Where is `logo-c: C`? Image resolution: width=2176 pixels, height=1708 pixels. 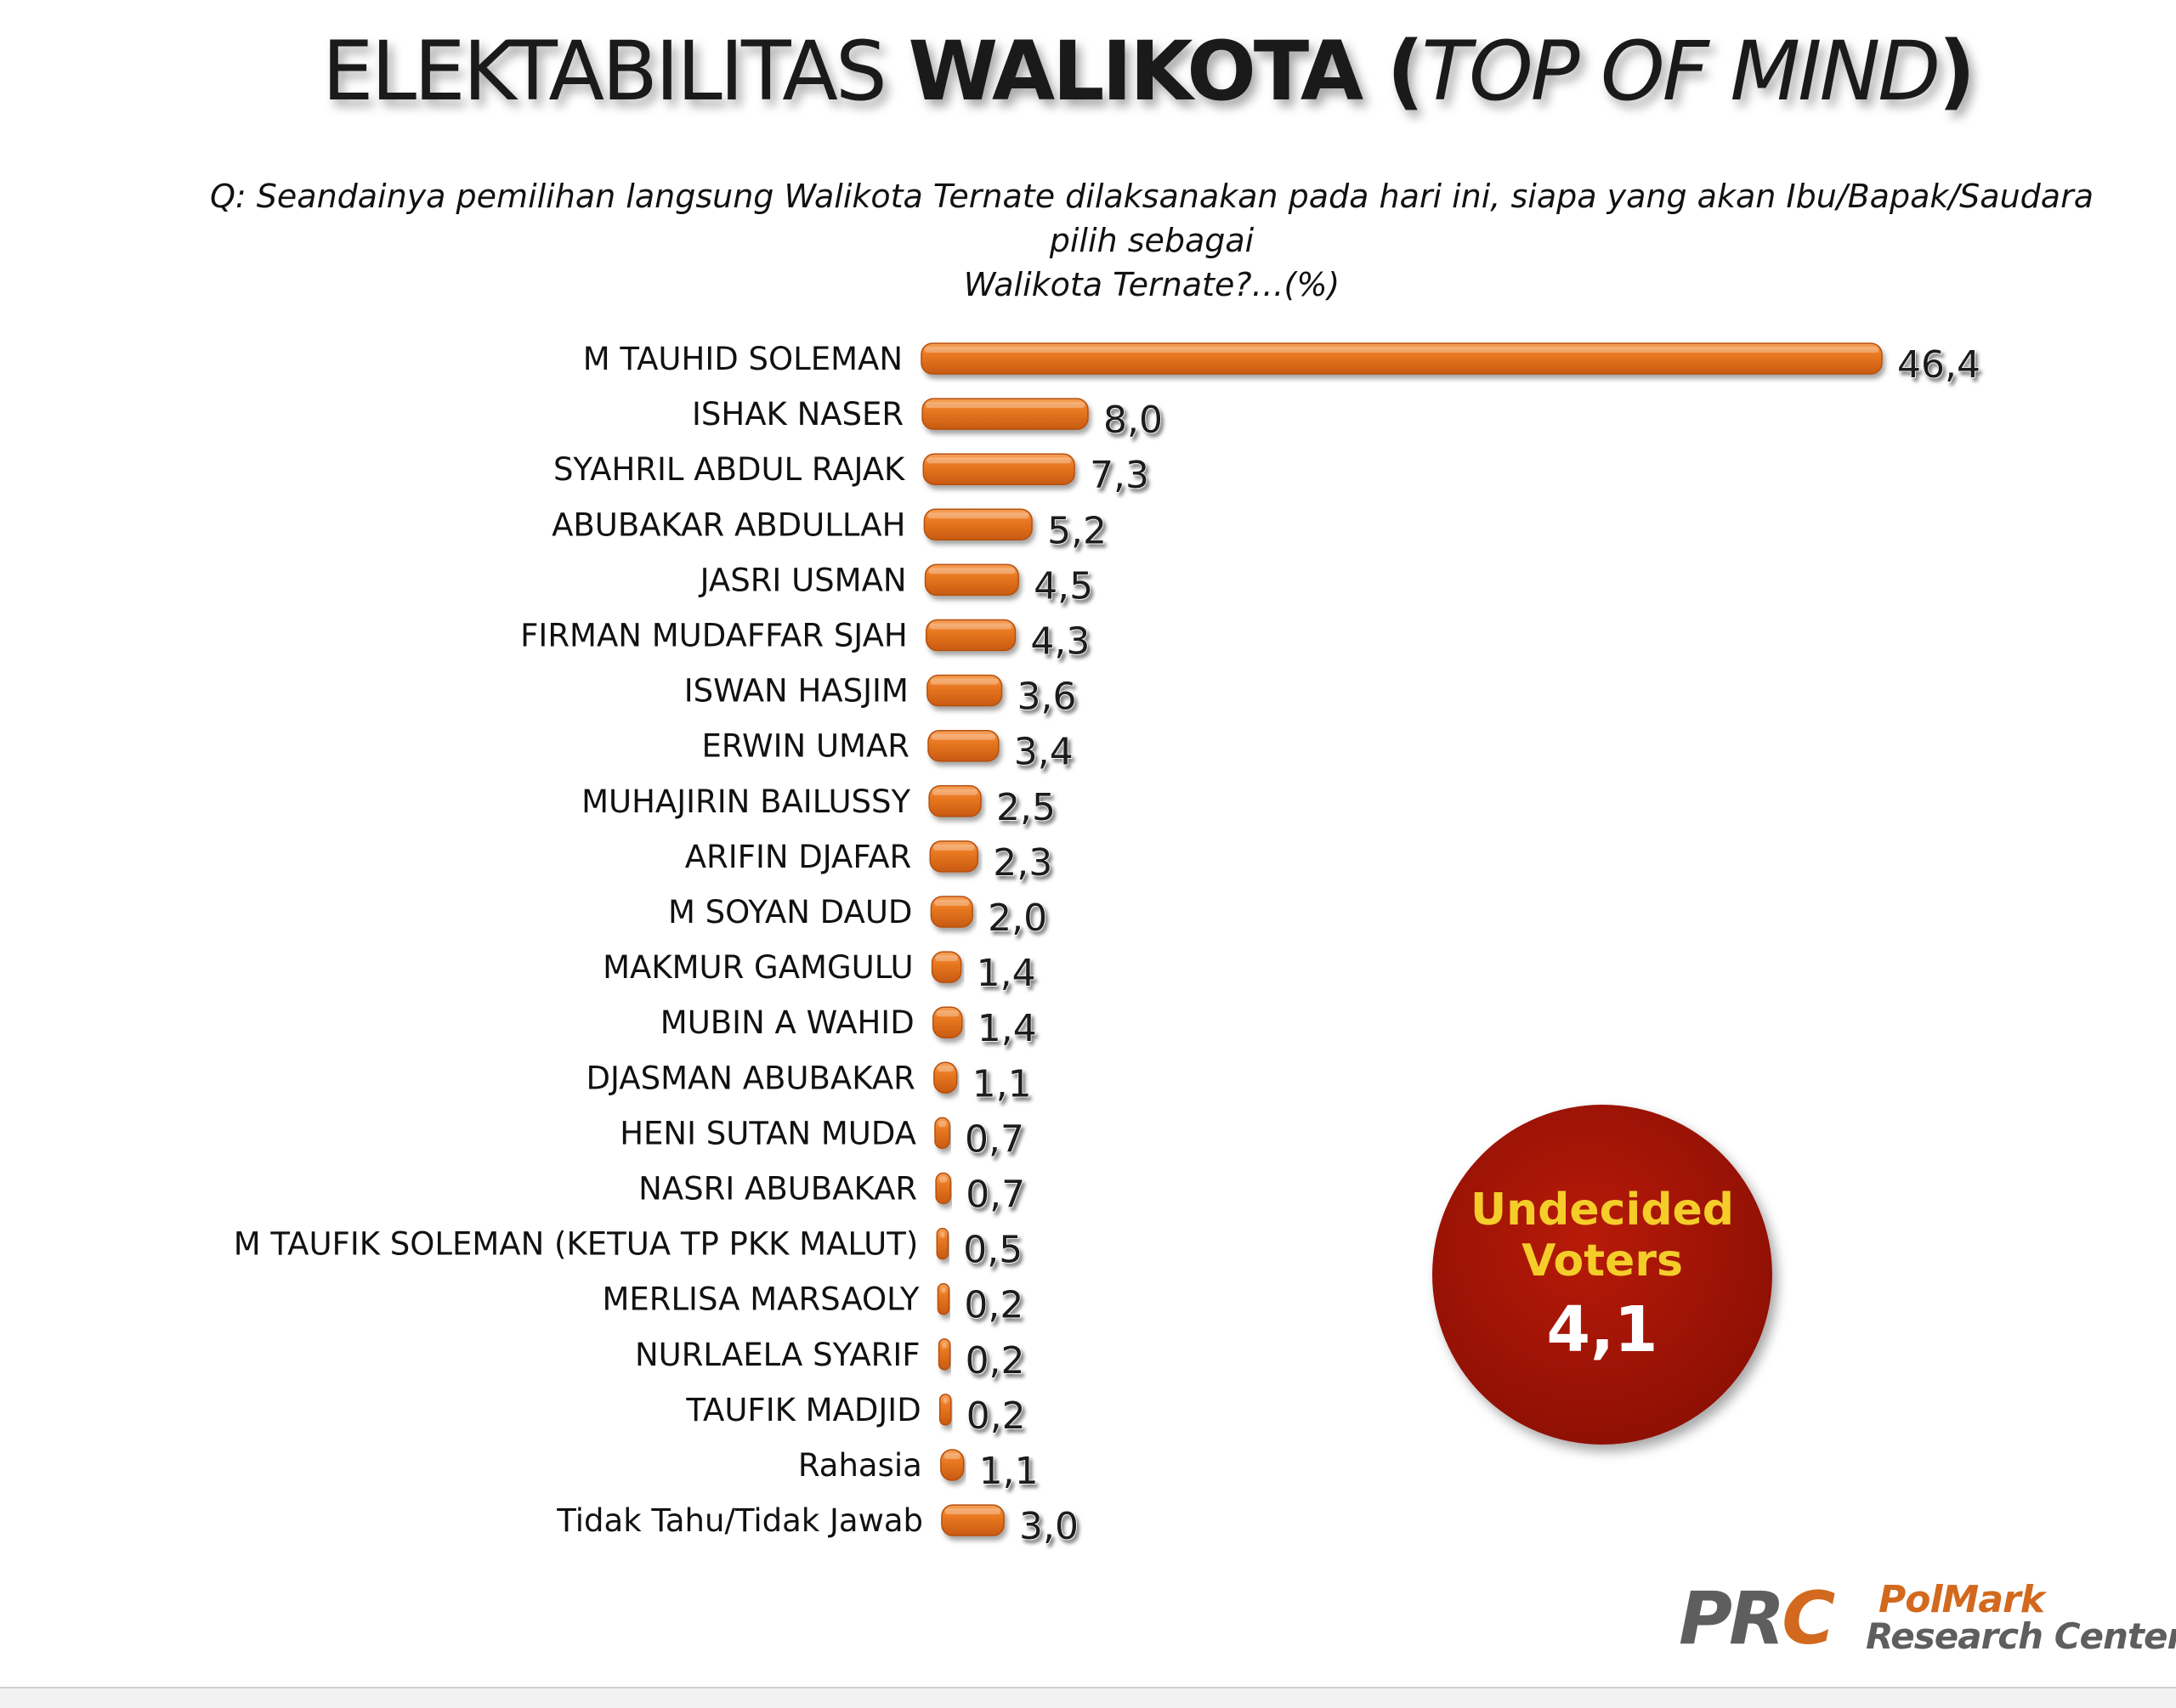 logo-c: C is located at coordinates (1808, 1619).